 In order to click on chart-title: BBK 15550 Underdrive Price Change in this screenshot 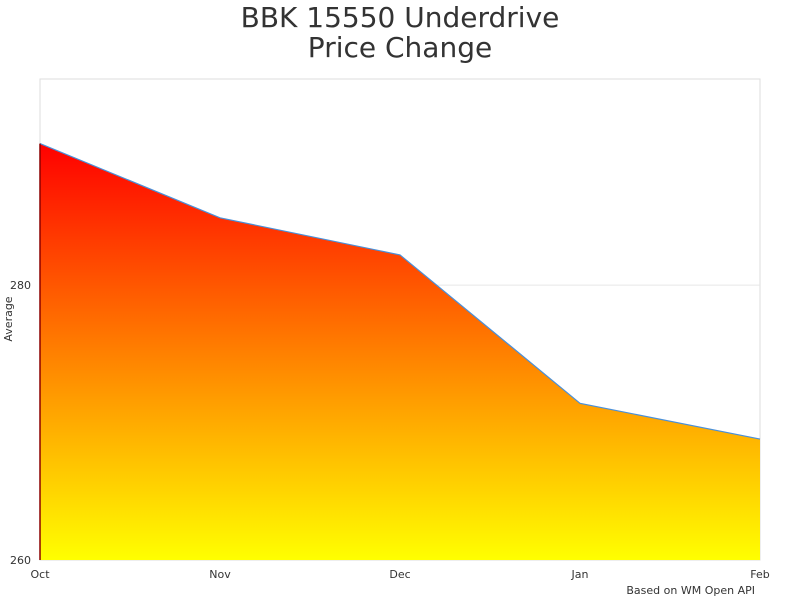, I will do `click(400, 31)`.